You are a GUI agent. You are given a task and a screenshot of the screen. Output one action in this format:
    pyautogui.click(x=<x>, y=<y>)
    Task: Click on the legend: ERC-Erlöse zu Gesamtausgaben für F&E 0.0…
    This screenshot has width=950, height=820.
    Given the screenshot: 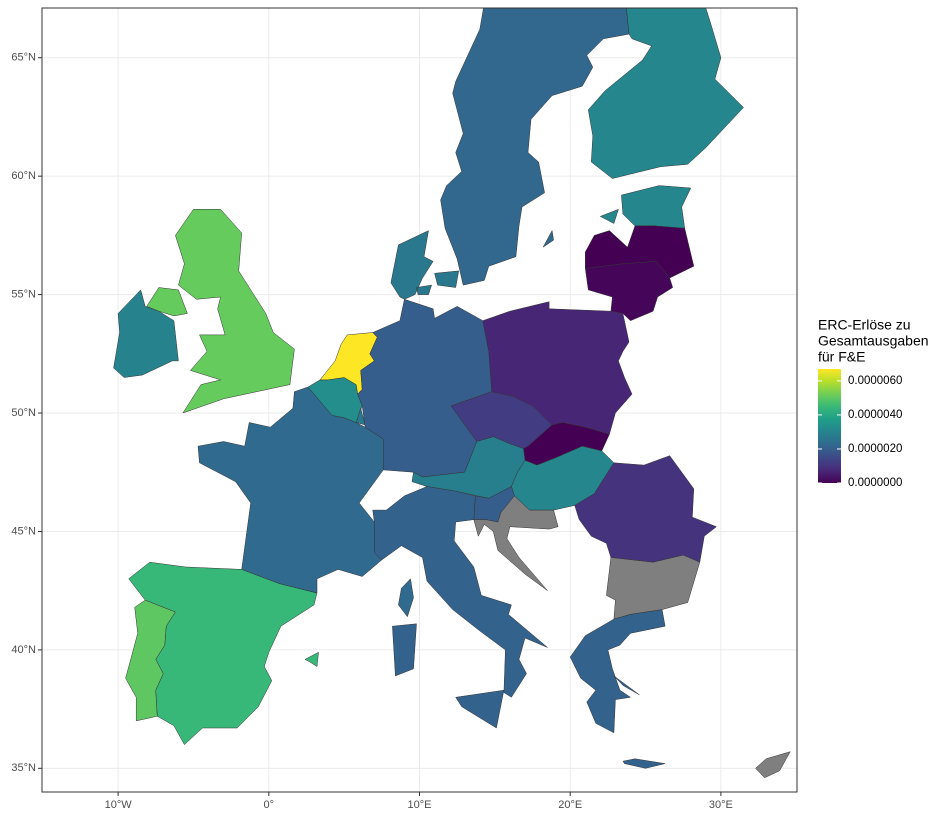 What is the action you would take?
    pyautogui.click(x=873, y=403)
    